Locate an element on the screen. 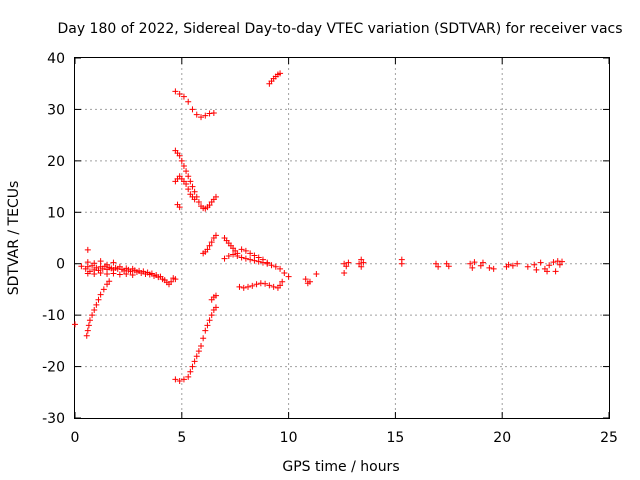 This screenshot has width=640, height=480. y-tick-label: -20 is located at coordinates (53, 368).